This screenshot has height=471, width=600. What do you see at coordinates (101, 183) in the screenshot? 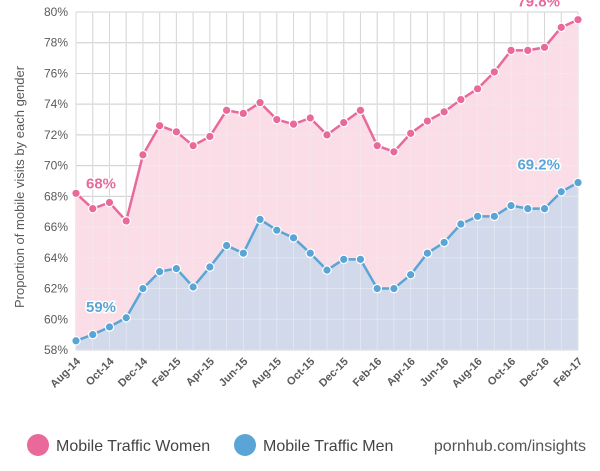
I see `annotation-women: 68%` at bounding box center [101, 183].